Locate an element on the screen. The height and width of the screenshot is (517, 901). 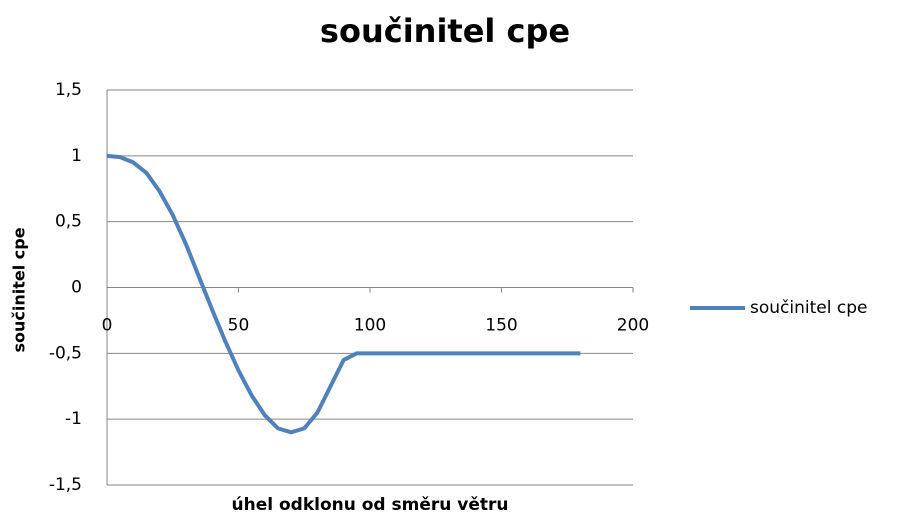
x-tick-label: 200 is located at coordinates (633, 326).